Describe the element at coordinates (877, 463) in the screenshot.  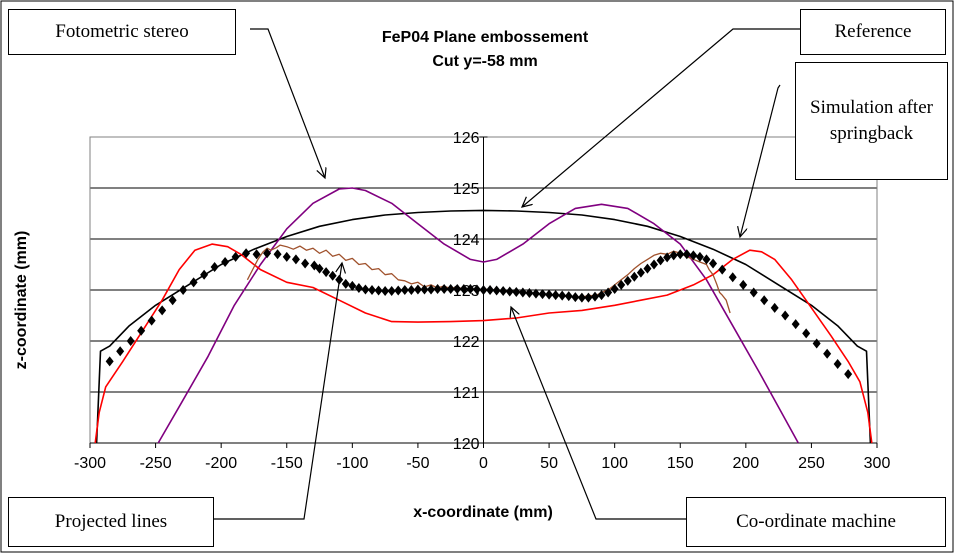
I see `x-tick-label: 300` at that location.